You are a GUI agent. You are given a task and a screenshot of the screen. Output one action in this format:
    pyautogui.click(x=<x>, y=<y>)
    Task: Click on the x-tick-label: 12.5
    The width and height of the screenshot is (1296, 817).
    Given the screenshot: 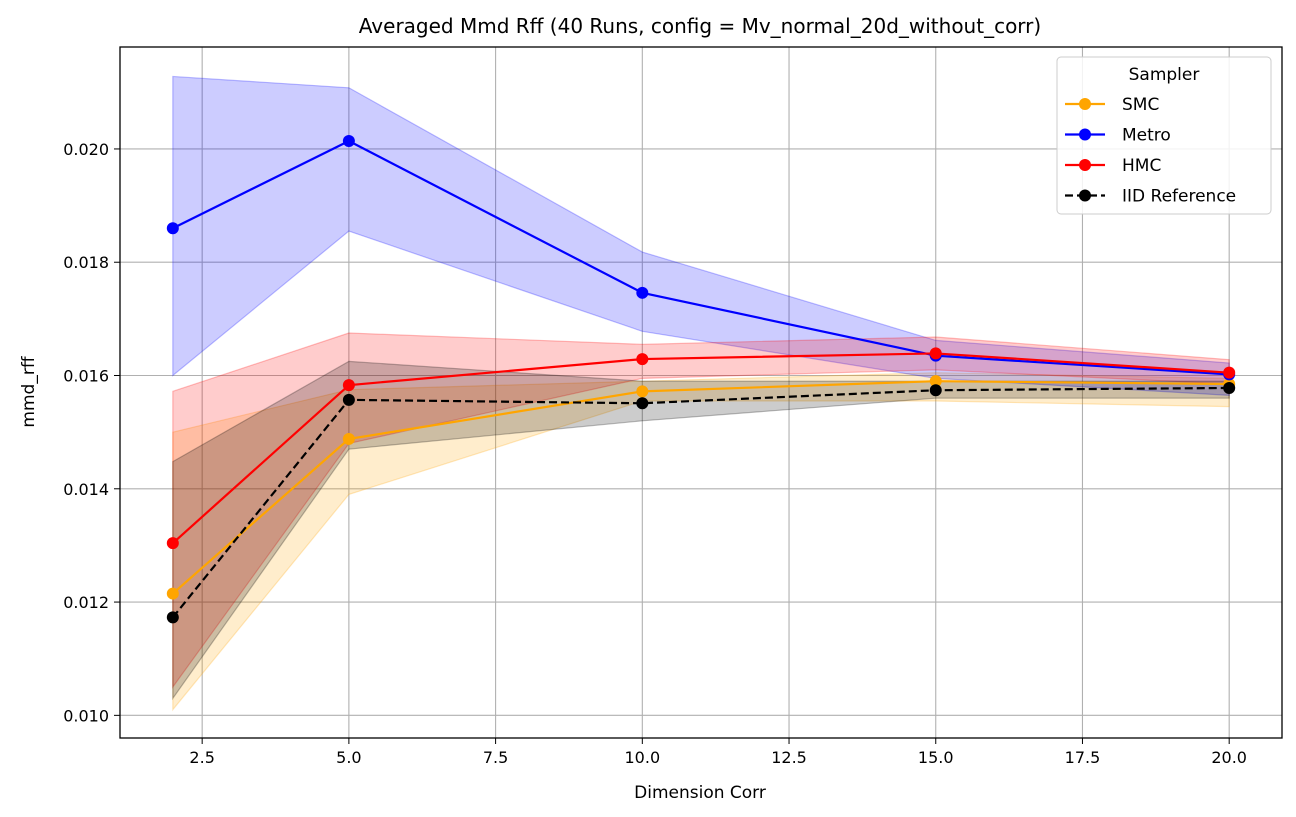 What is the action you would take?
    pyautogui.click(x=789, y=757)
    